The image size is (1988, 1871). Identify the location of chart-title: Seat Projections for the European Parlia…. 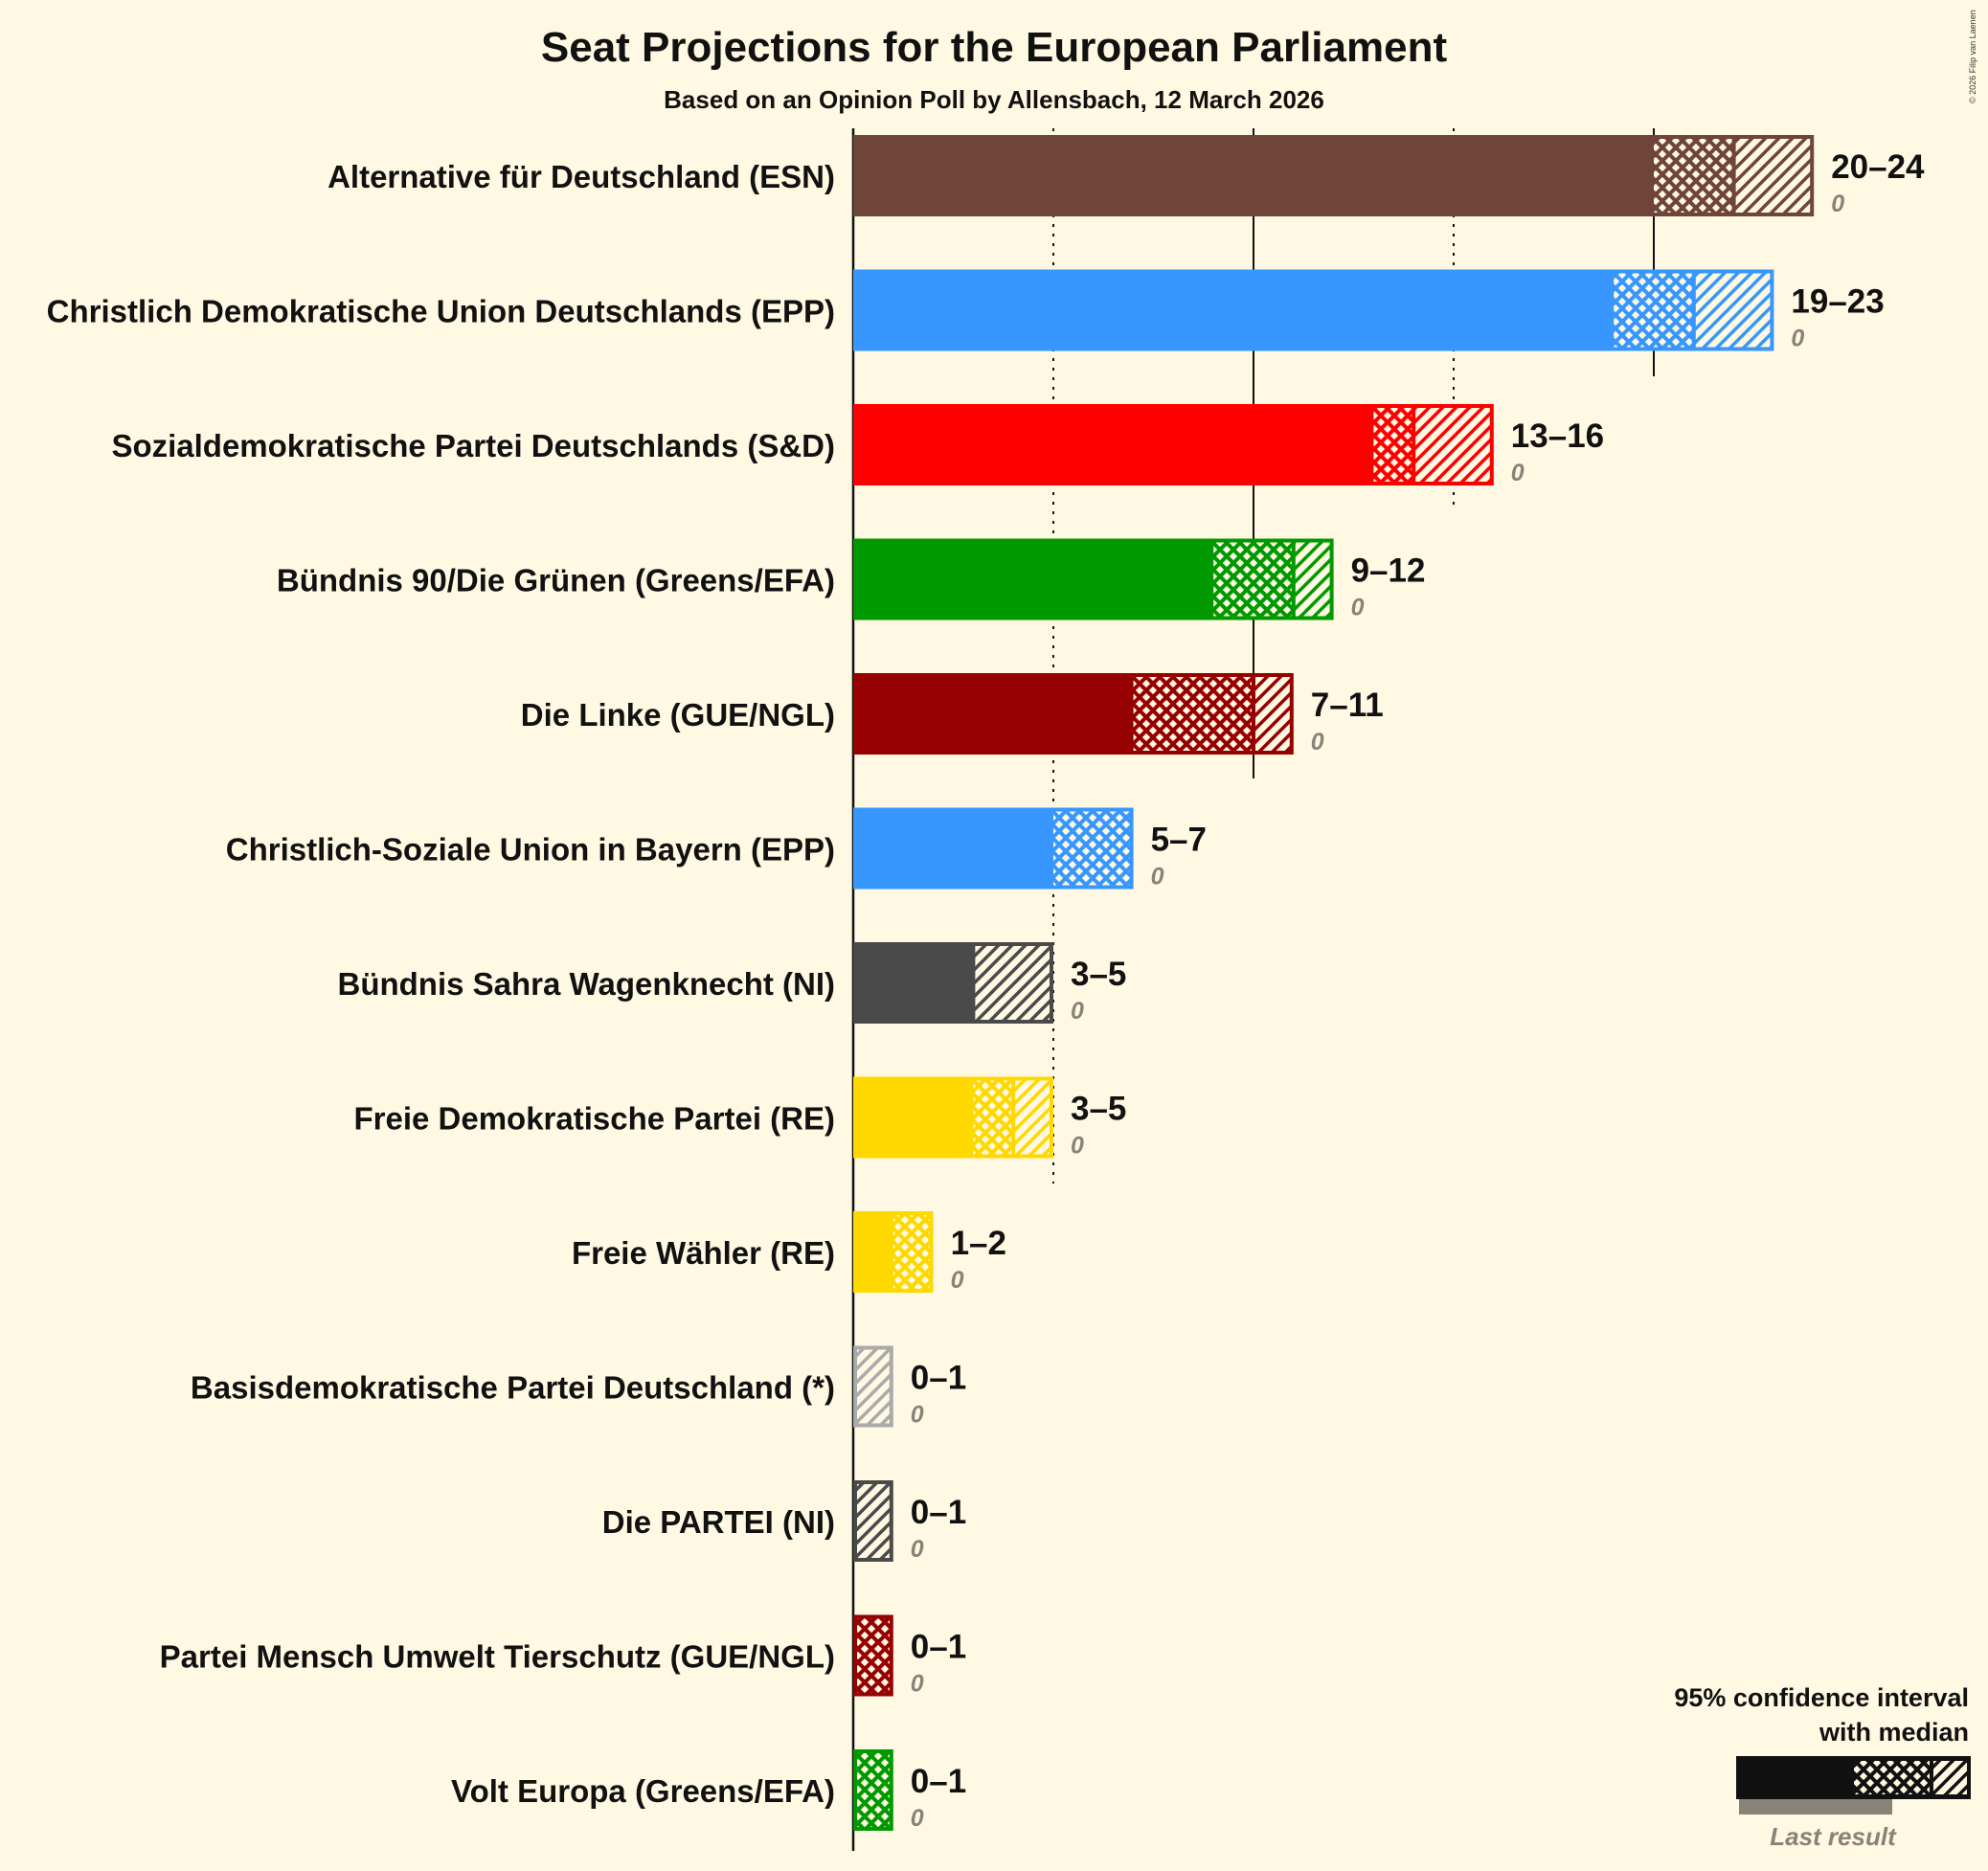
(995, 47).